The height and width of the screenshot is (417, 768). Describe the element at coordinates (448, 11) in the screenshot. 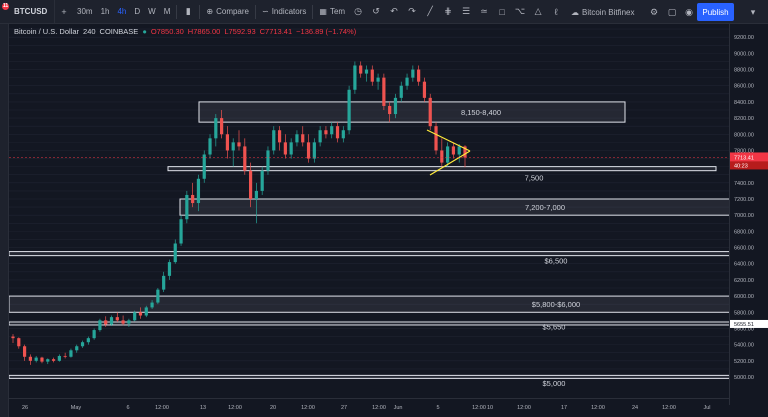

I see `pitchfork-icon: ⋕` at that location.